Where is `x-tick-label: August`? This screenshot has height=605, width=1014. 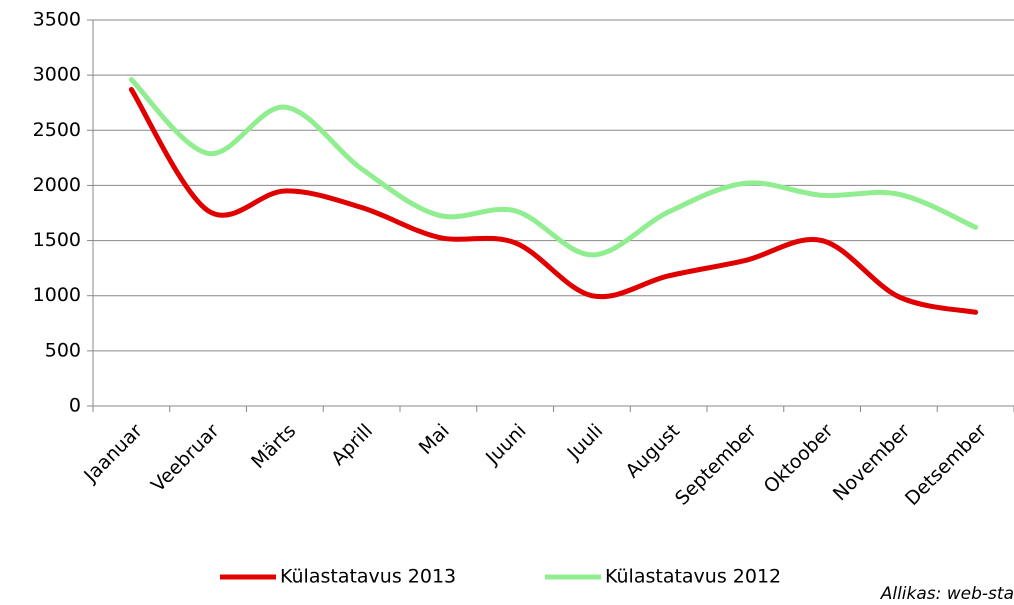 x-tick-label: August is located at coordinates (652, 451).